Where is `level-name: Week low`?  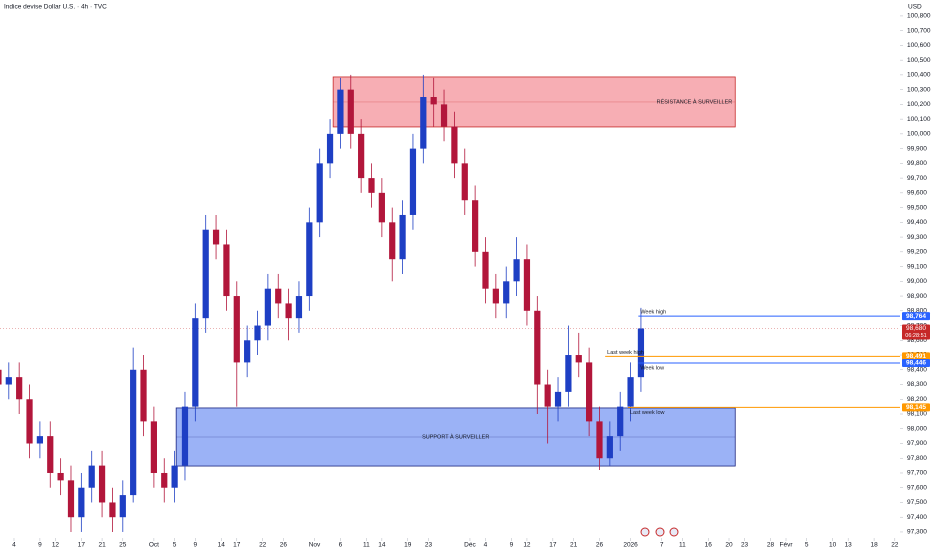
level-name: Week low is located at coordinates (652, 368).